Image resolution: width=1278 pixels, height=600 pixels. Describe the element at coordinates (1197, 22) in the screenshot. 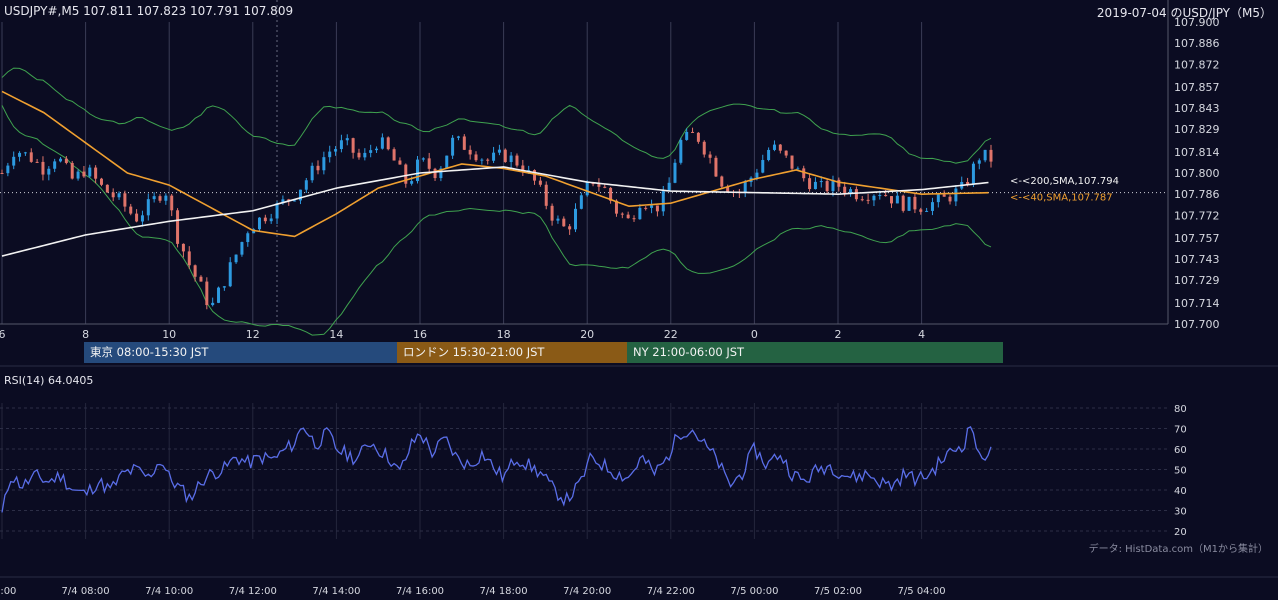

I see `price-tick-label: 107.900` at that location.